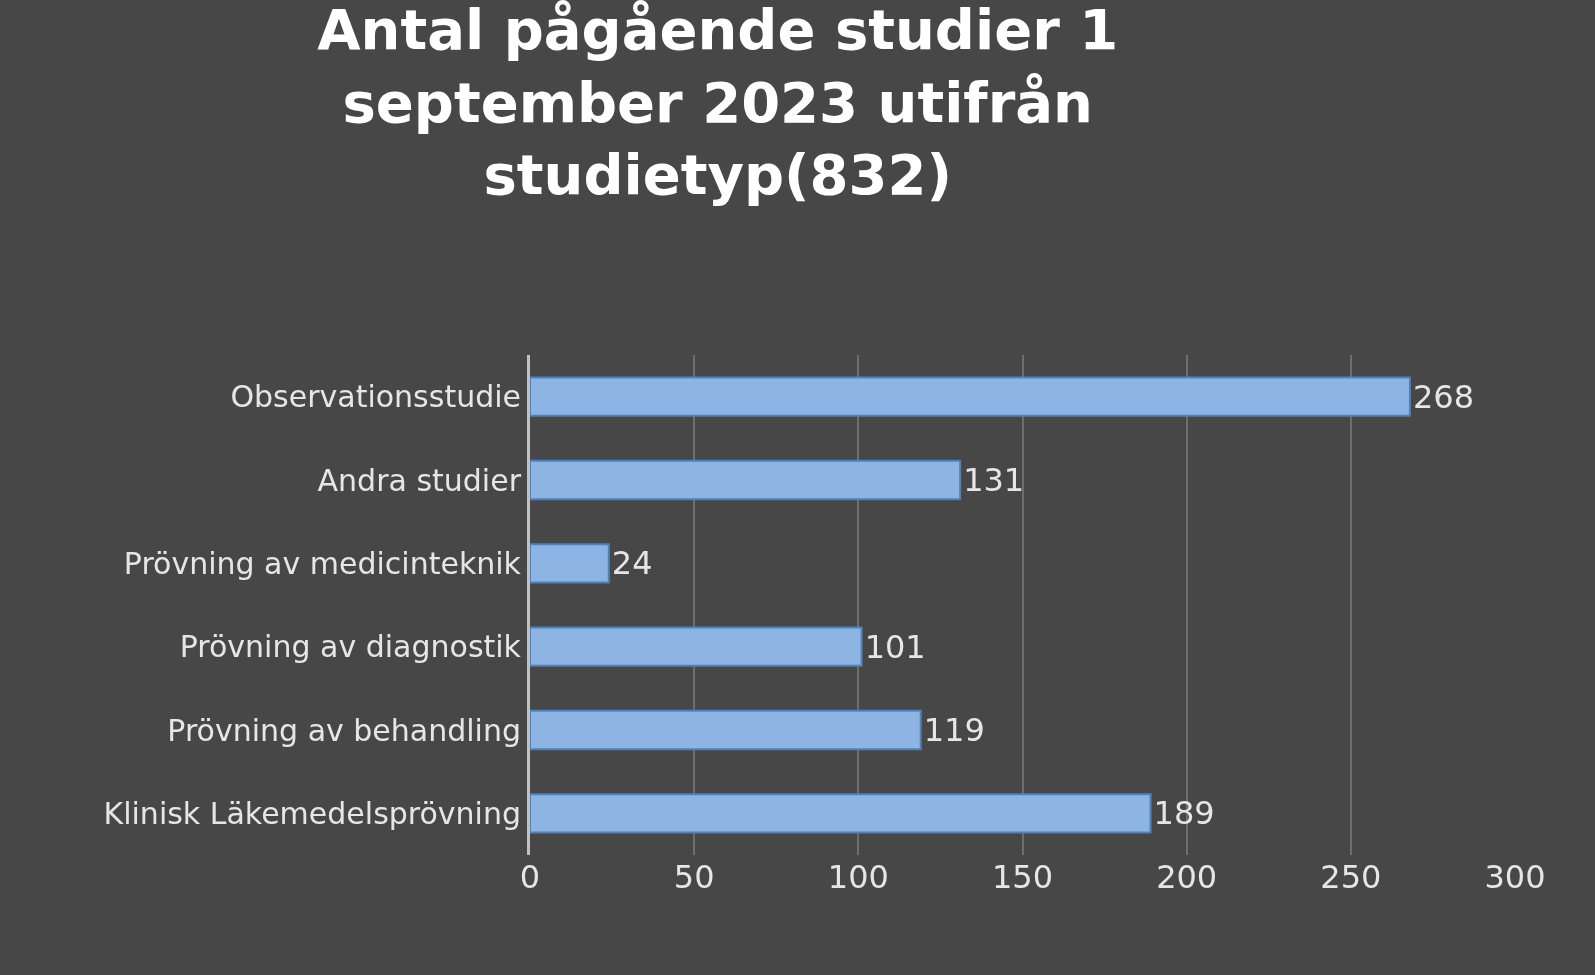 The width and height of the screenshot is (1595, 975). What do you see at coordinates (1022, 877) in the screenshot?
I see `x-tick-label: 150` at bounding box center [1022, 877].